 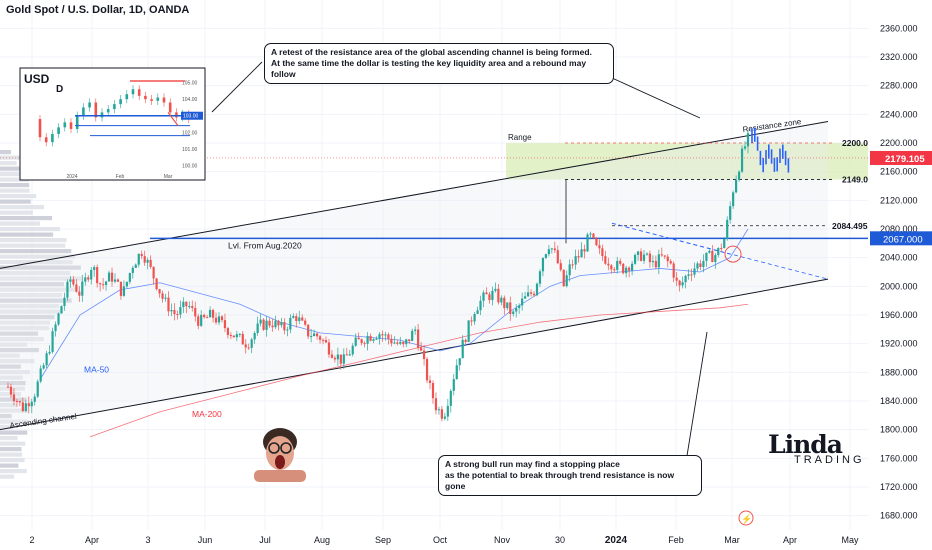 What do you see at coordinates (190, 100) in the screenshot?
I see `inset-tick-label: 104.00` at bounding box center [190, 100].